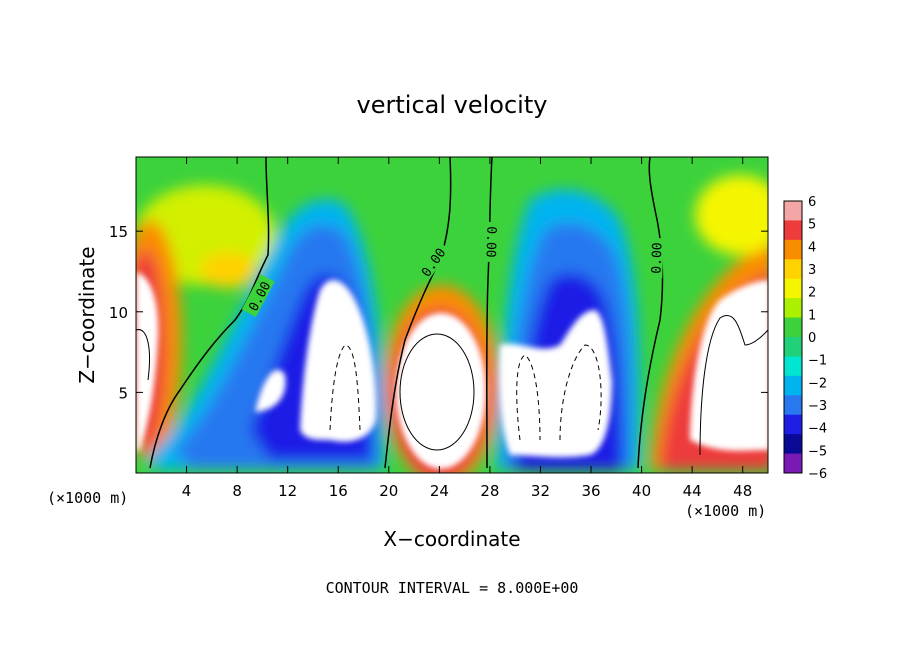  Describe the element at coordinates (237, 491) in the screenshot. I see `x-tick-label: 8` at that location.